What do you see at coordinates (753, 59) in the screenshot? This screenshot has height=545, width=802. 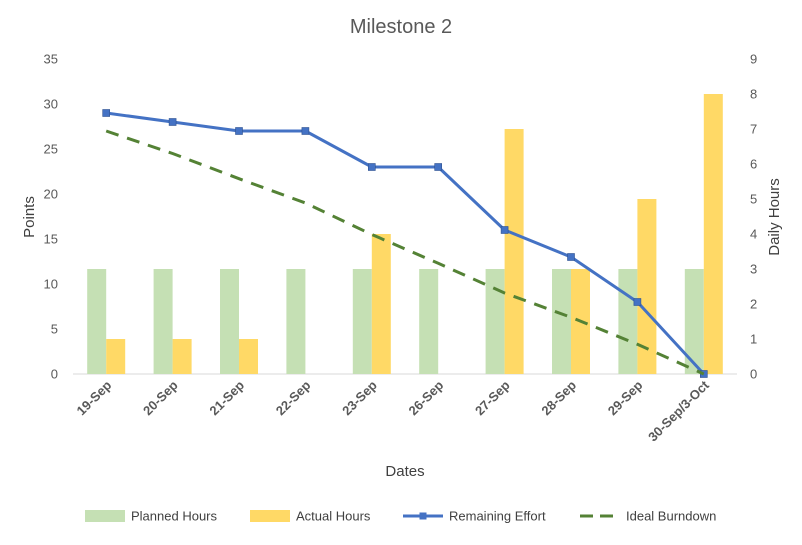 I see `y2-tick-label: 9` at bounding box center [753, 59].